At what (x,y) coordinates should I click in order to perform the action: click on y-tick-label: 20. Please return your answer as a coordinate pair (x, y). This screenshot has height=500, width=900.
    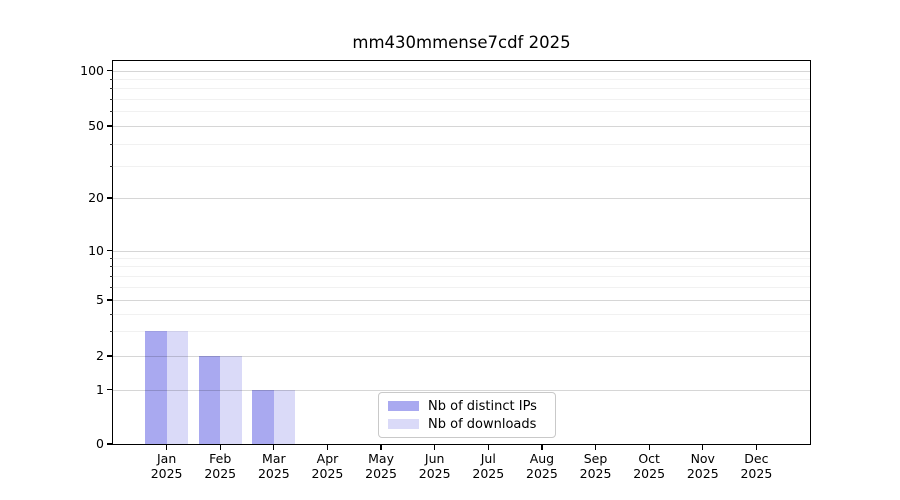
    Looking at the image, I should click on (96, 197).